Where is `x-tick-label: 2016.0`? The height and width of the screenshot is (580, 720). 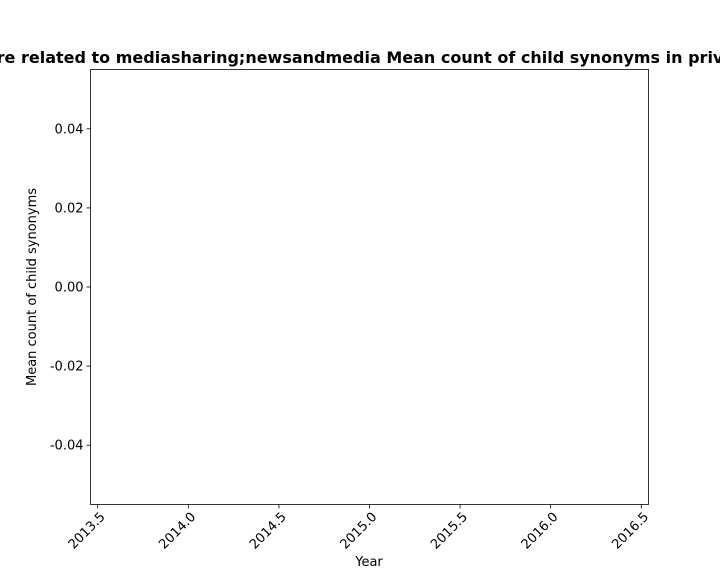
x-tick-label: 2016.0 is located at coordinates (540, 531).